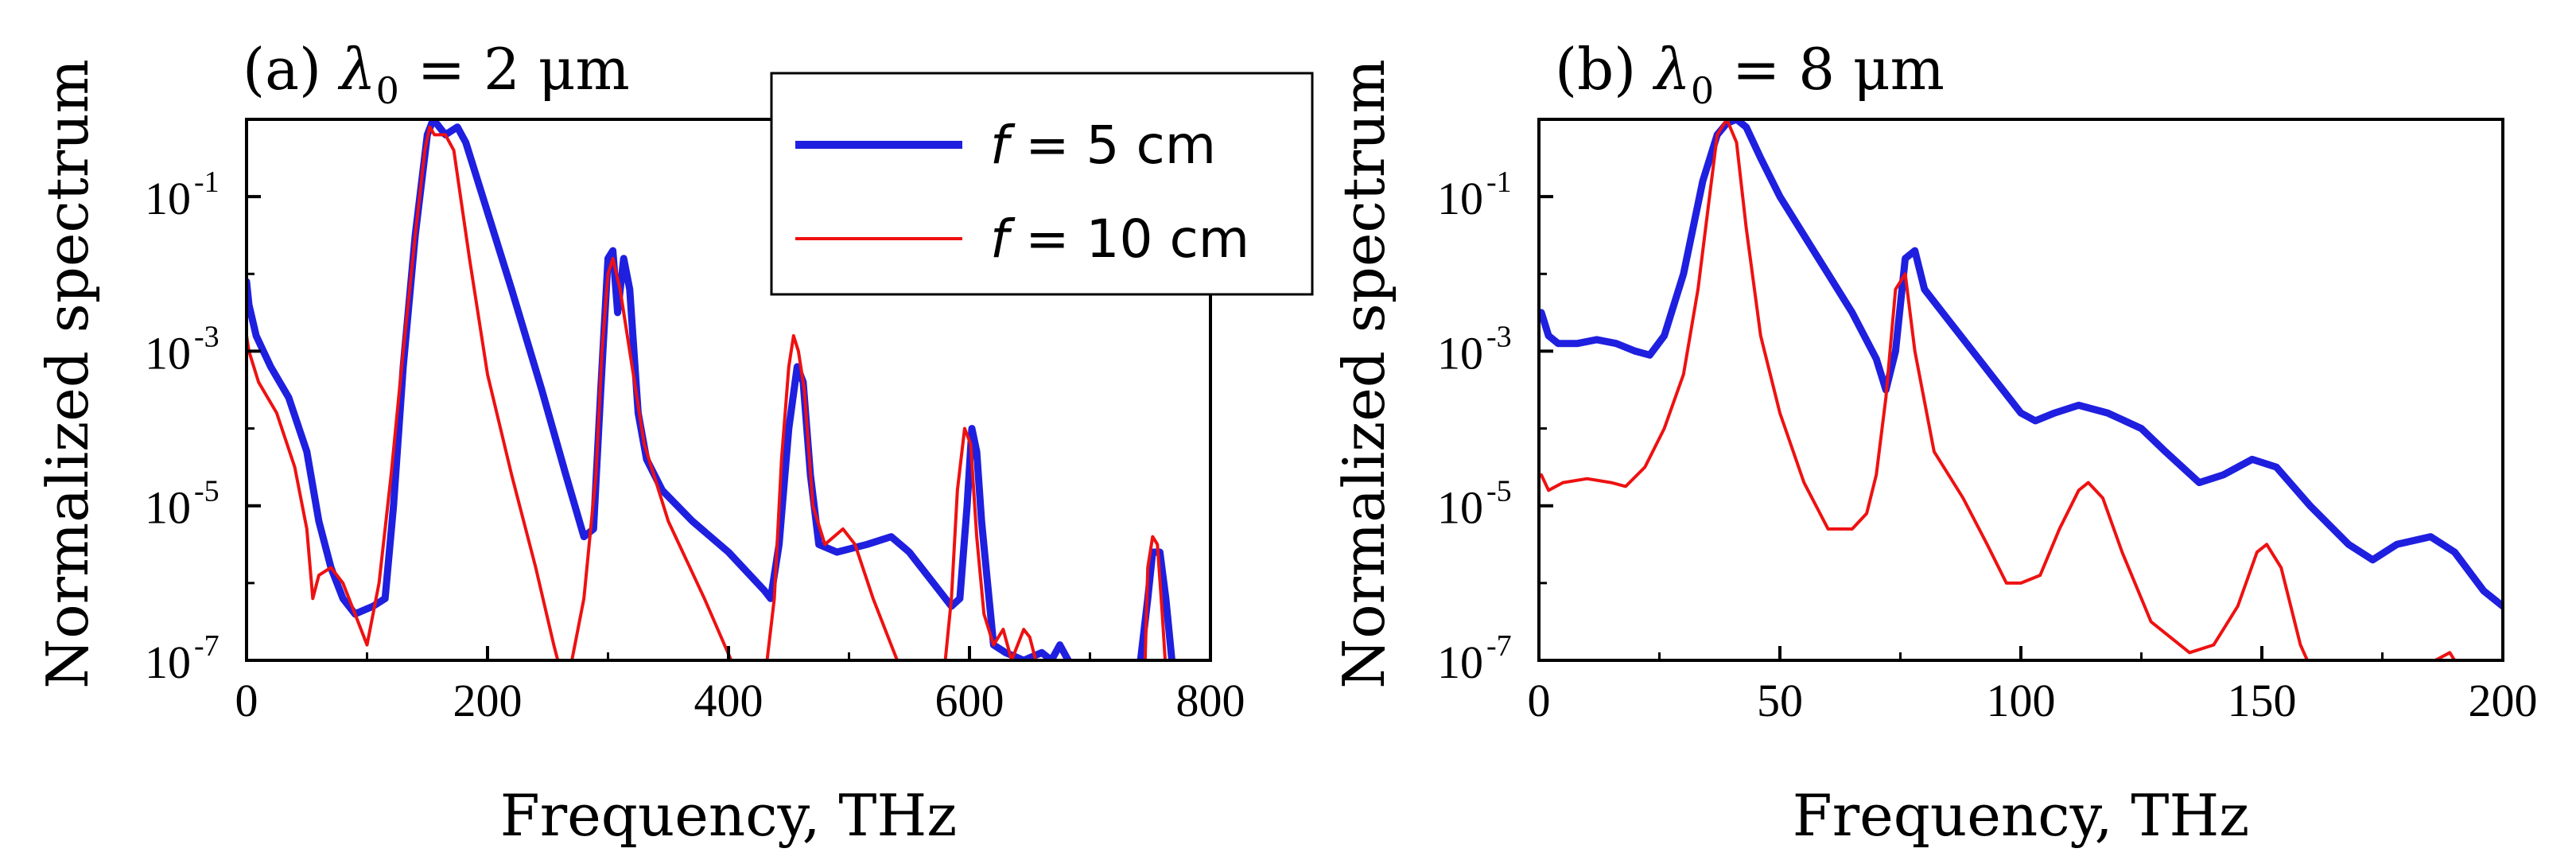 The height and width of the screenshot is (864, 2576). What do you see at coordinates (1210, 700) in the screenshot?
I see `panel-a-x-tick-label: 800` at bounding box center [1210, 700].